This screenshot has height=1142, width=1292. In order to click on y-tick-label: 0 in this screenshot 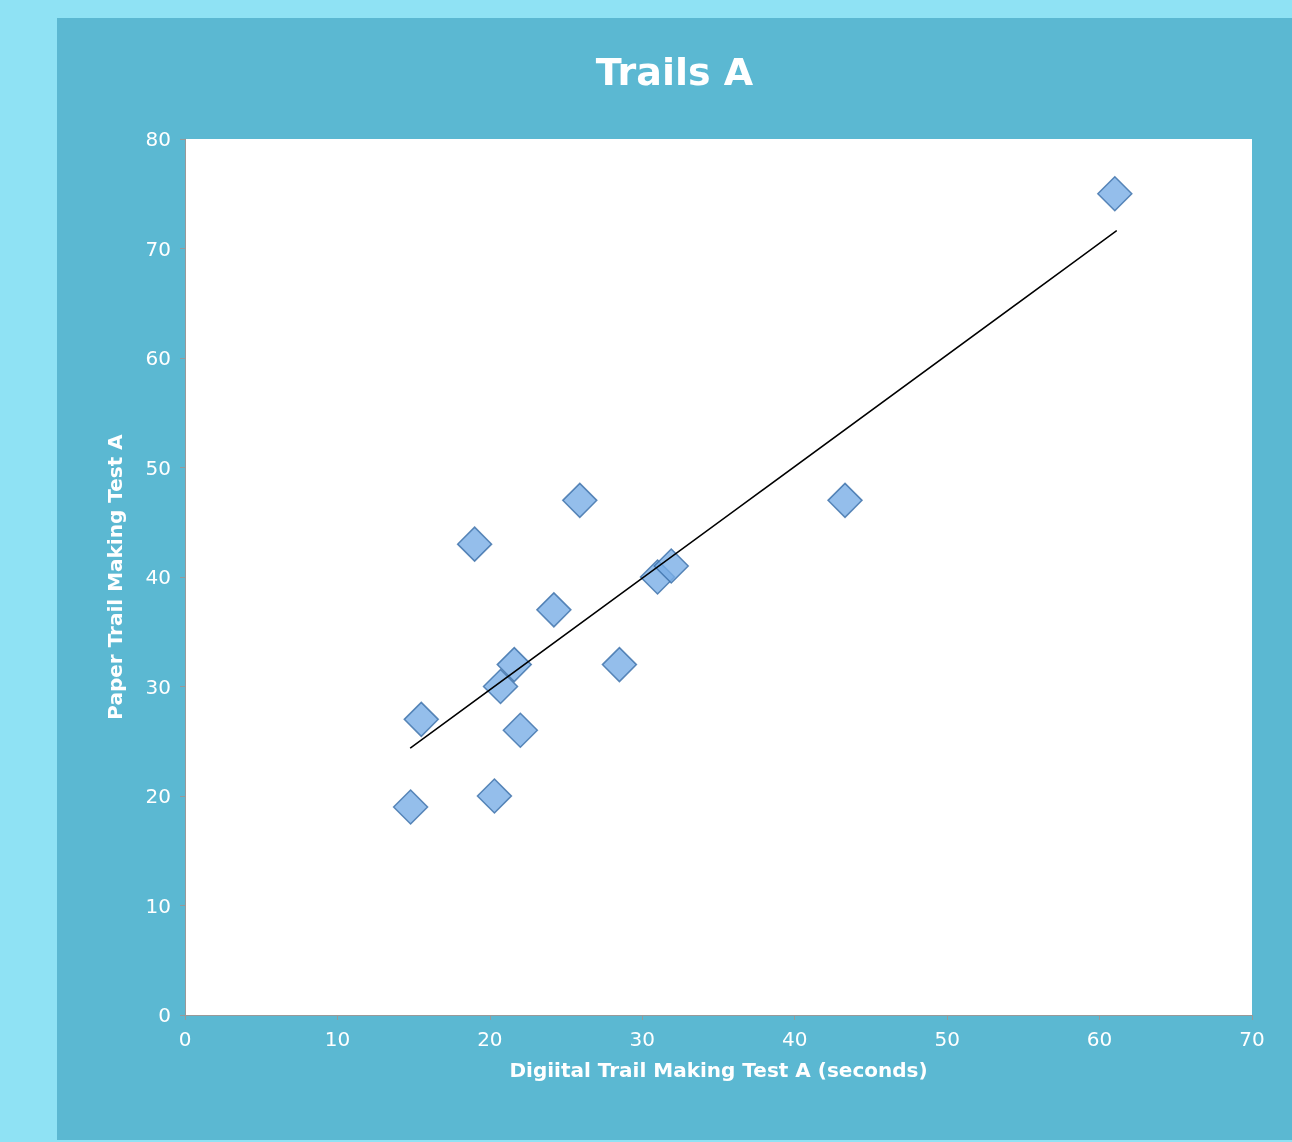, I will do `click(164, 1015)`.